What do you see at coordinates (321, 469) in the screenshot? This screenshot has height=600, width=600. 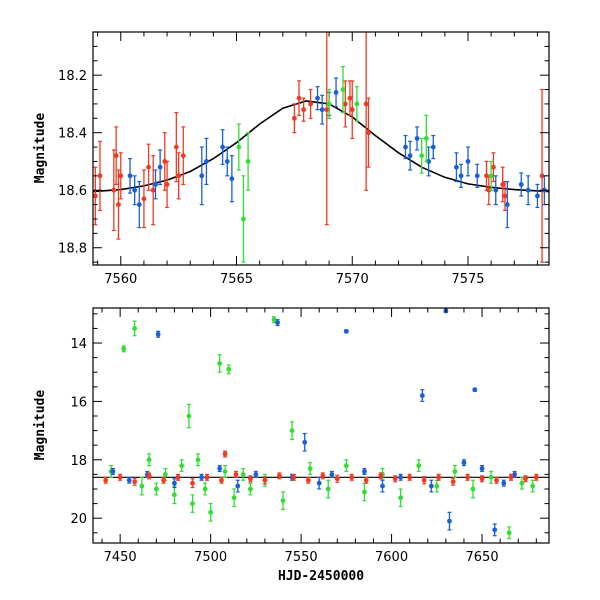 I see `series-red` at bounding box center [321, 469].